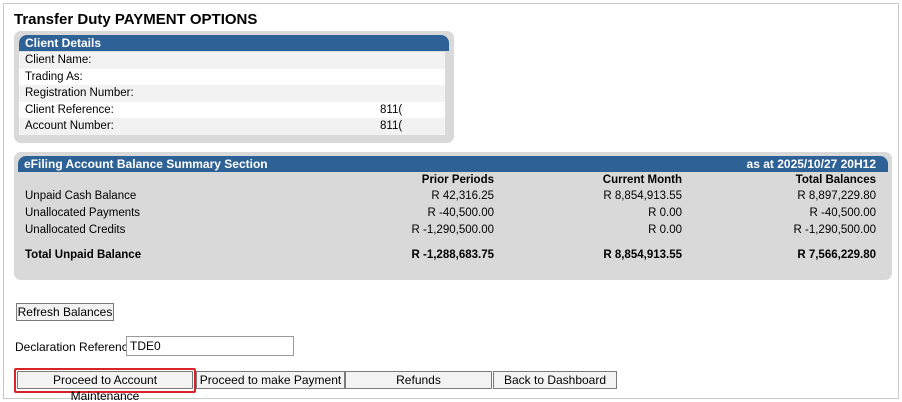 This screenshot has height=402, width=902. What do you see at coordinates (642, 180) in the screenshot?
I see `col-current-month: Current Month` at bounding box center [642, 180].